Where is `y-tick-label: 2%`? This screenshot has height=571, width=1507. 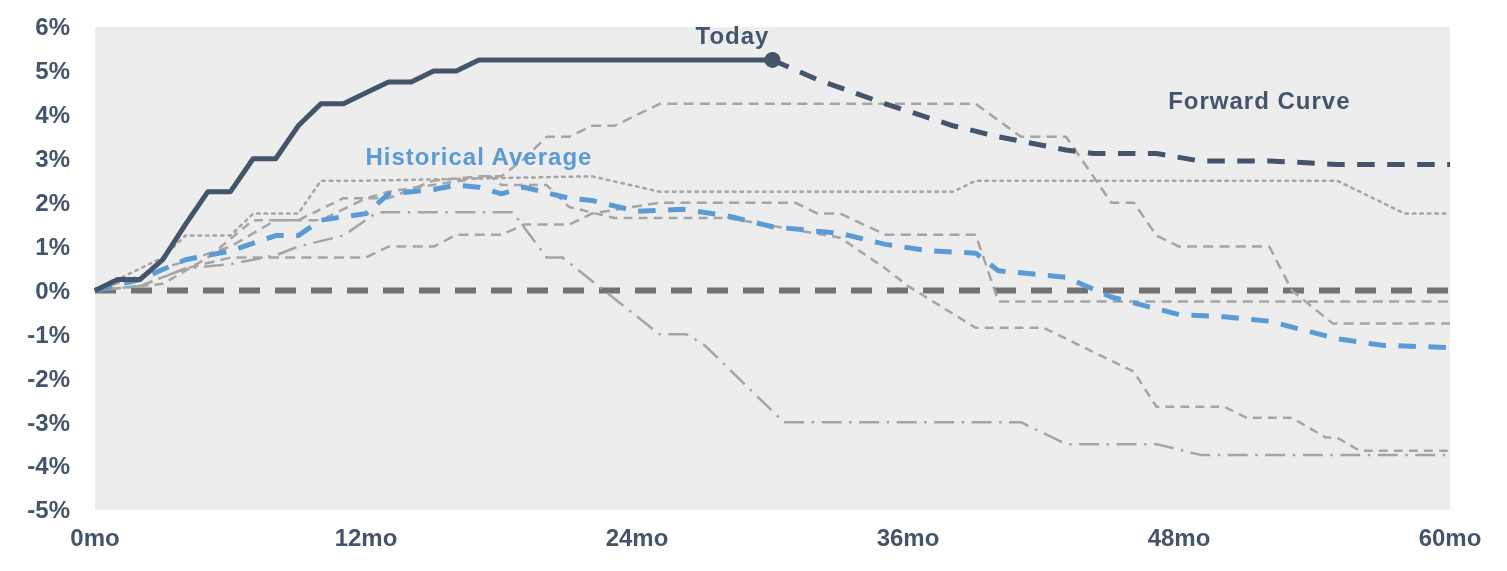 y-tick-label: 2% is located at coordinates (52, 203).